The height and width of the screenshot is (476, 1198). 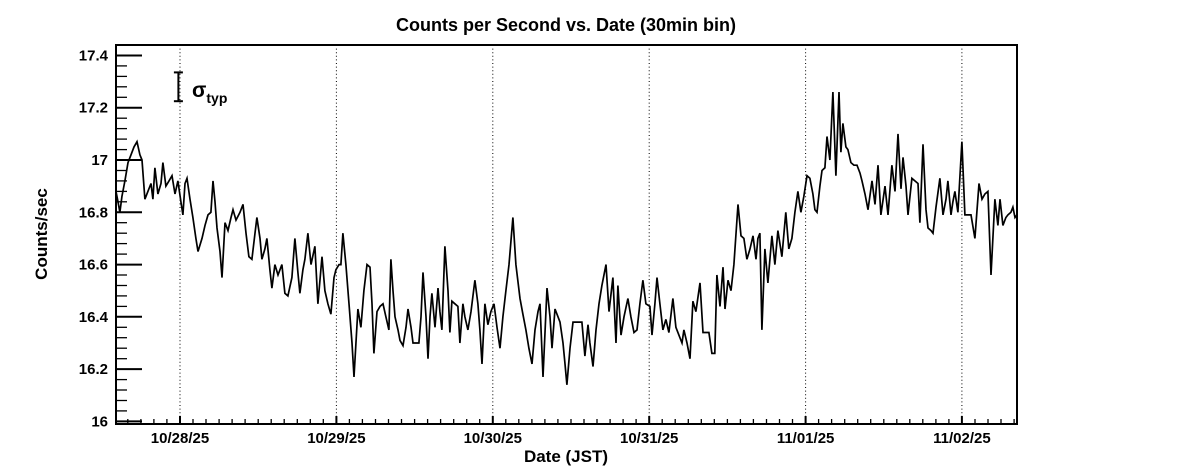 What do you see at coordinates (93, 108) in the screenshot?
I see `y-tick-label: 17.2` at bounding box center [93, 108].